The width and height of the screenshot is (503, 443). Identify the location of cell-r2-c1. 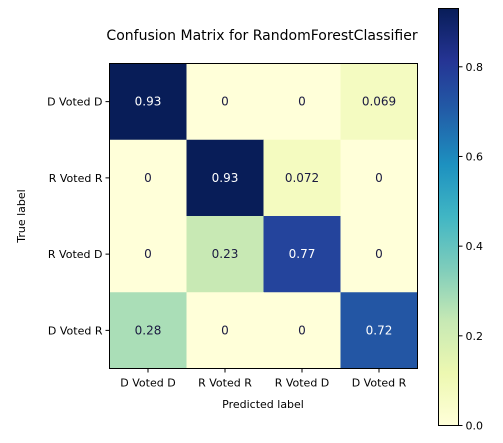
(225, 254).